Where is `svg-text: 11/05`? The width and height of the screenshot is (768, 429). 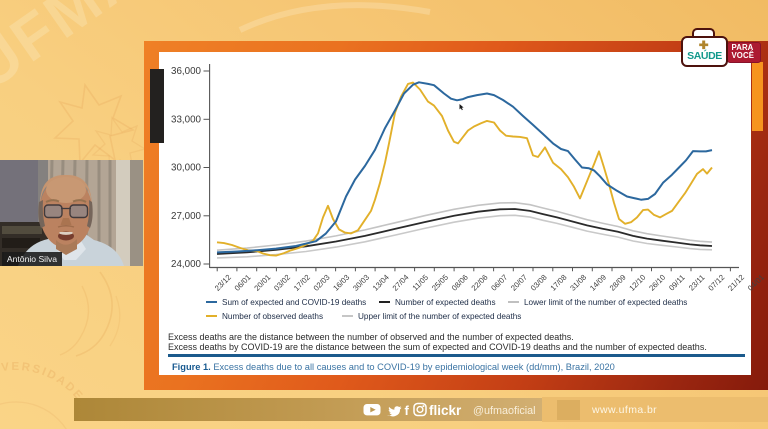 svg-text: 11/05 is located at coordinates (421, 283).